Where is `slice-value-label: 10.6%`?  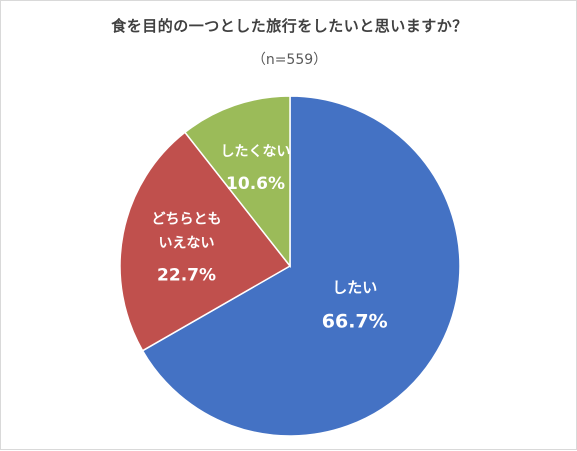
slice-value-label: 10.6% is located at coordinates (255, 184).